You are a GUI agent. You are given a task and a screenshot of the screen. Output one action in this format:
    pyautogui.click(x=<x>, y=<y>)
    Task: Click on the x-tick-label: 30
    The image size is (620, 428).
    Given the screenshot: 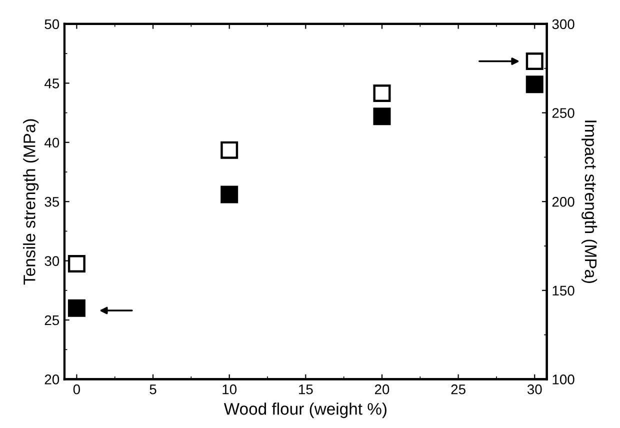 What is the action you would take?
    pyautogui.click(x=534, y=389)
    